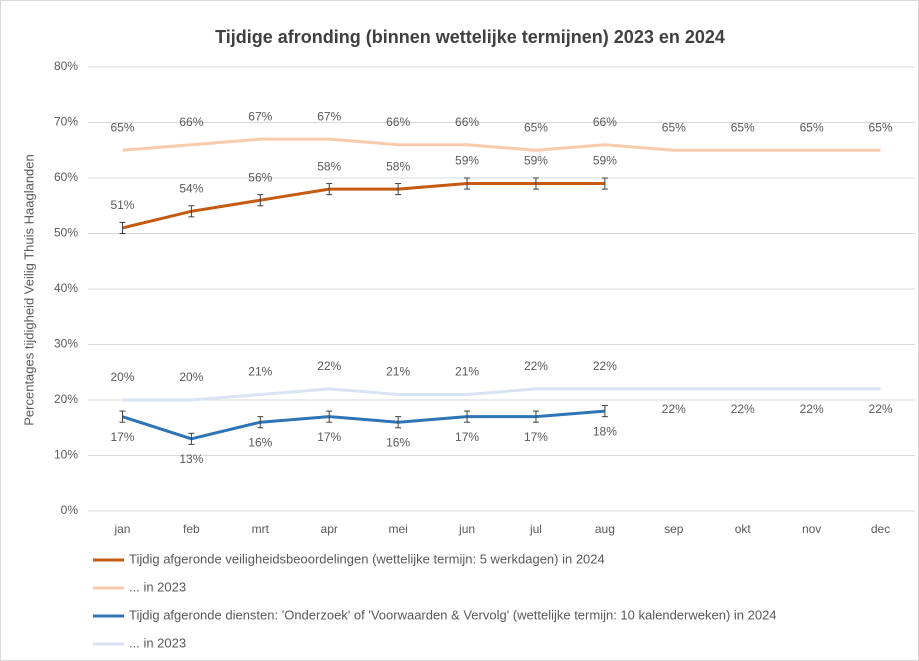  What do you see at coordinates (66, 66) in the screenshot?
I see `y-tick-label: 80%` at bounding box center [66, 66].